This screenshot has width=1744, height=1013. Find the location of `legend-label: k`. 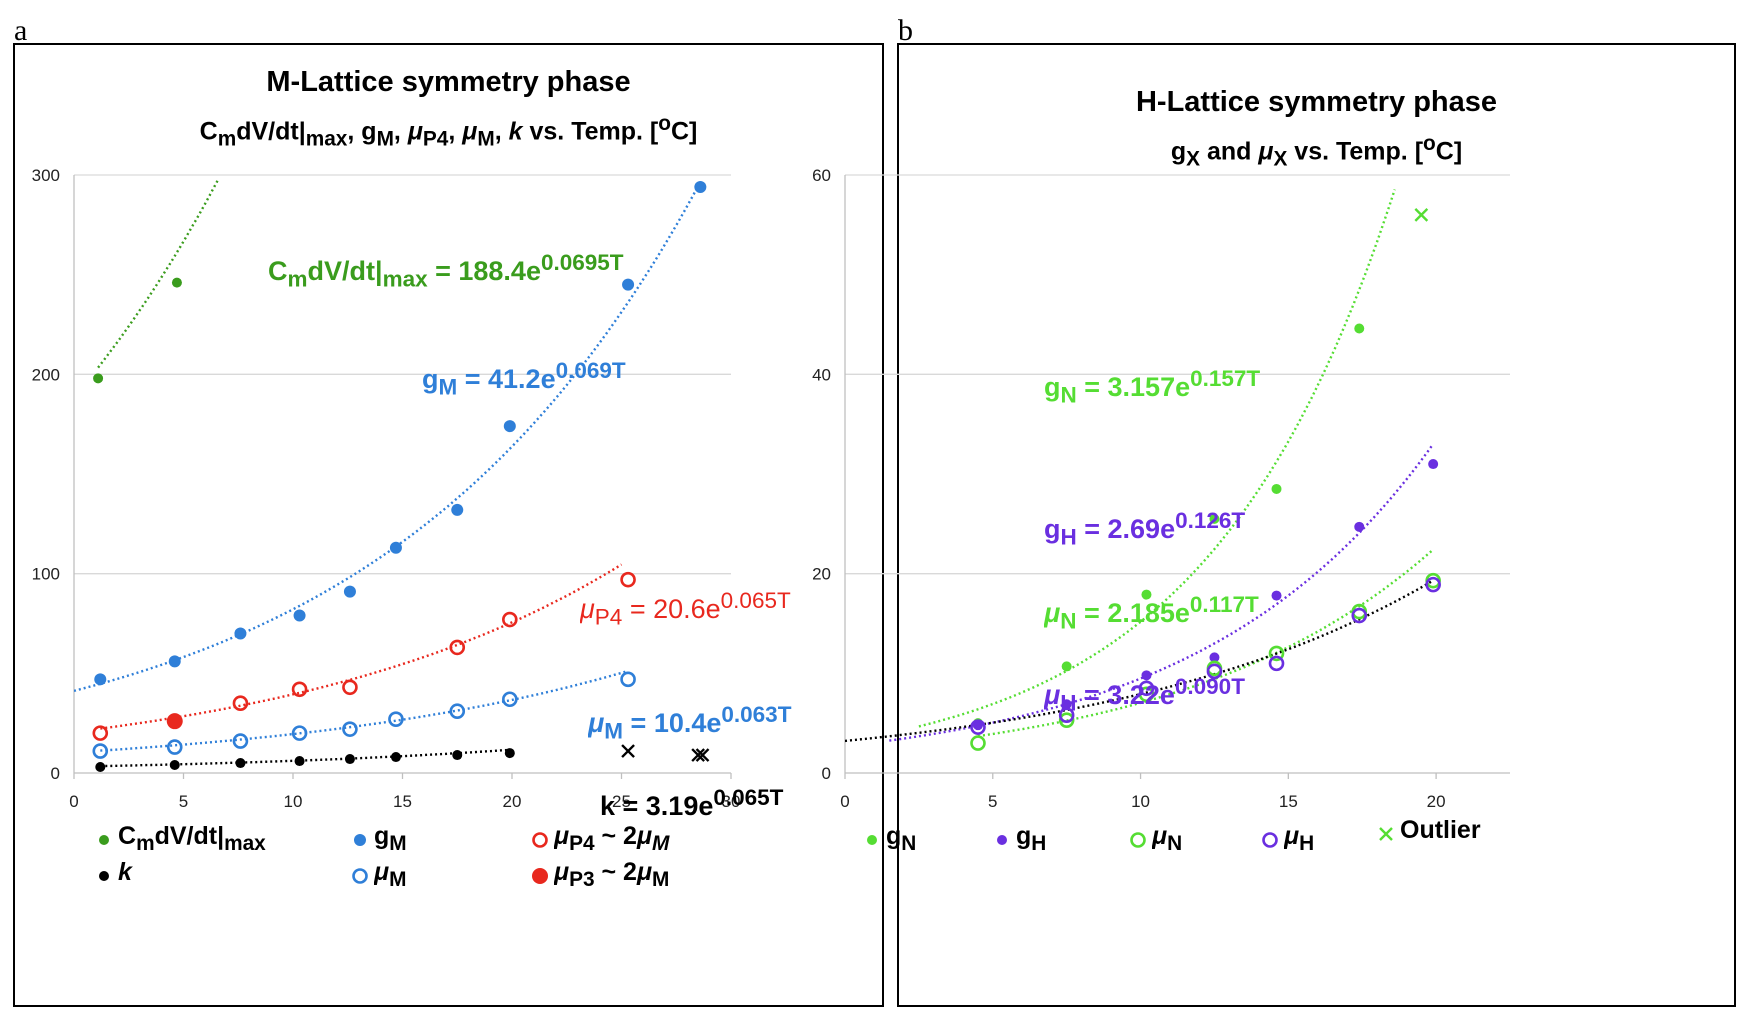

legend-label: k is located at coordinates (125, 872).